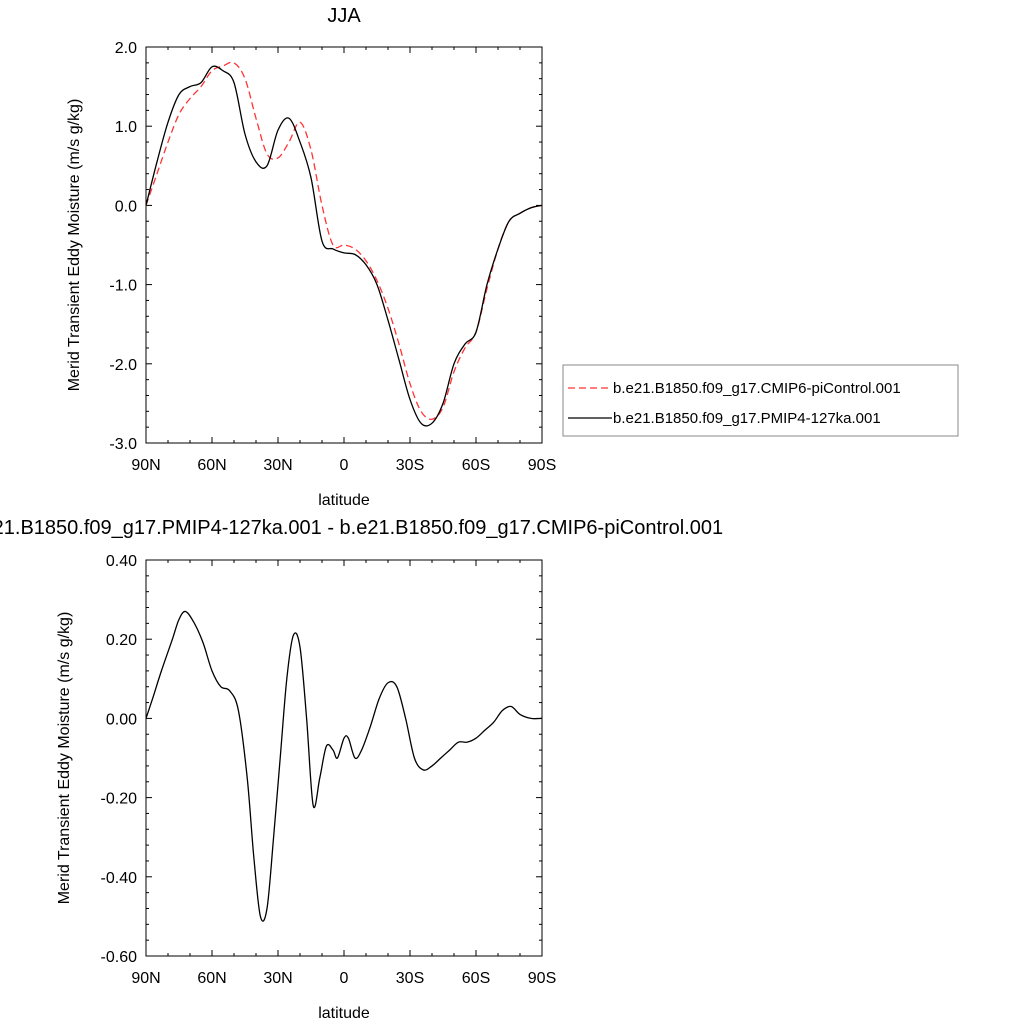 The image size is (1024, 1024). I want to click on y-tick-label: 0.00, so click(121, 719).